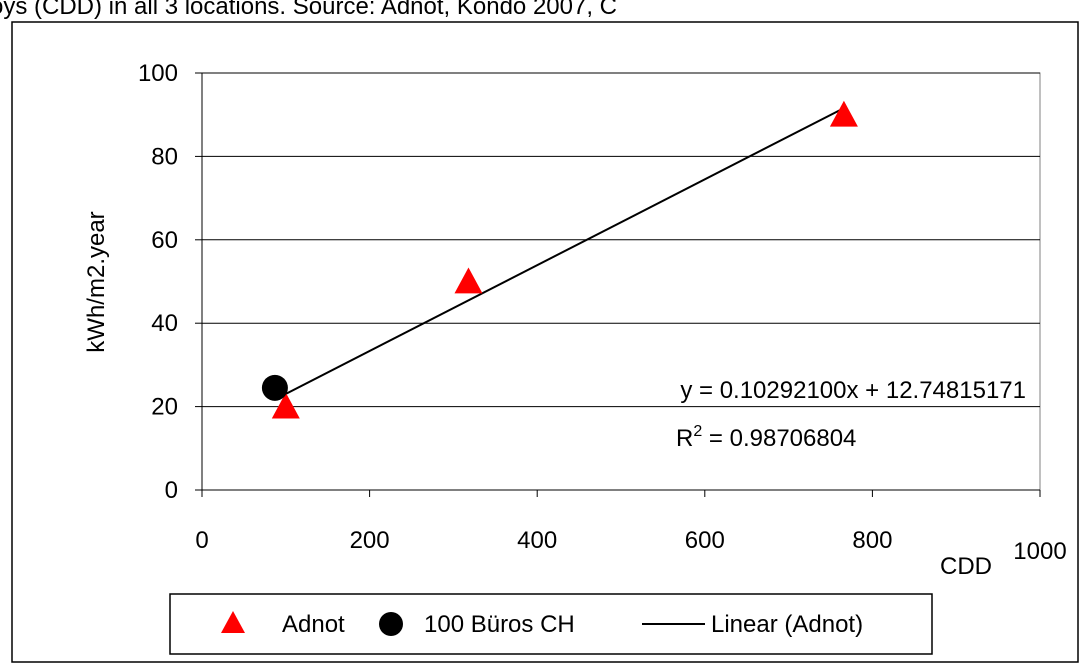 This screenshot has height=664, width=1080. Describe the element at coordinates (966, 566) in the screenshot. I see `x-axis-title: CDD` at that location.